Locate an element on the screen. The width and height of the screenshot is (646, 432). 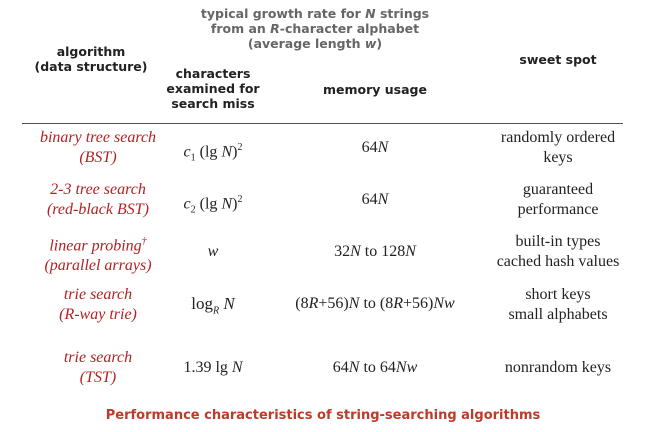
row-1-characters: c1 (lg N)2 is located at coordinates (213, 153).